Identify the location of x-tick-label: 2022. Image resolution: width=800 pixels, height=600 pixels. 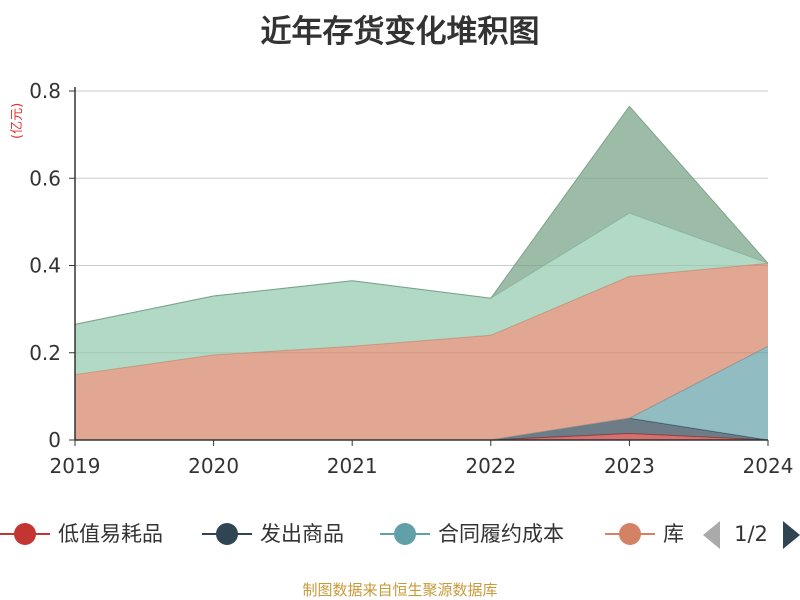
(490, 466).